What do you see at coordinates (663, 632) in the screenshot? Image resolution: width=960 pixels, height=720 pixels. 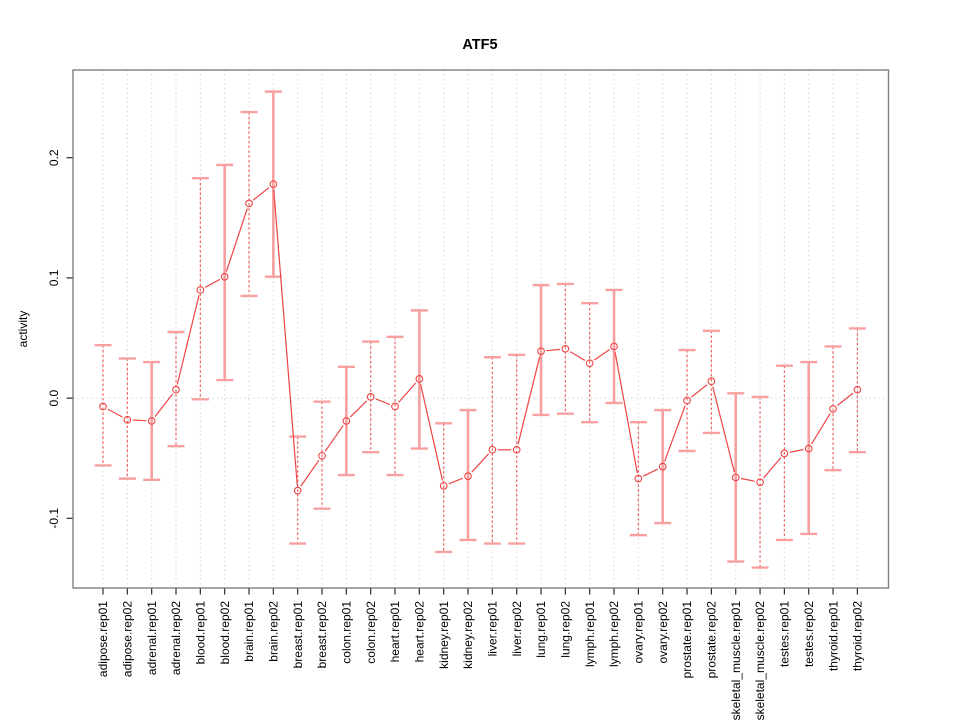 I see `x-tick-label: ovary.rep02` at bounding box center [663, 632].